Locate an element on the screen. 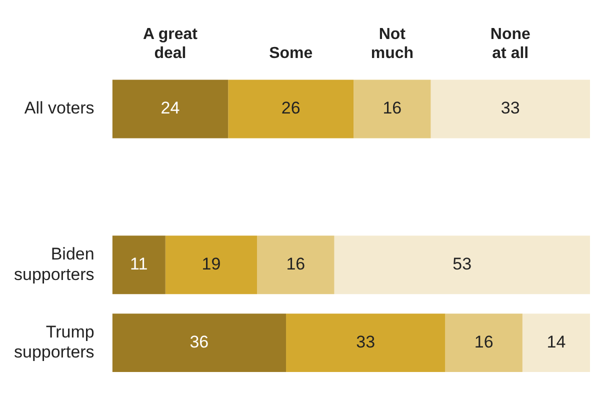 This screenshot has height=402, width=592. series-label: None at all is located at coordinates (510, 44).